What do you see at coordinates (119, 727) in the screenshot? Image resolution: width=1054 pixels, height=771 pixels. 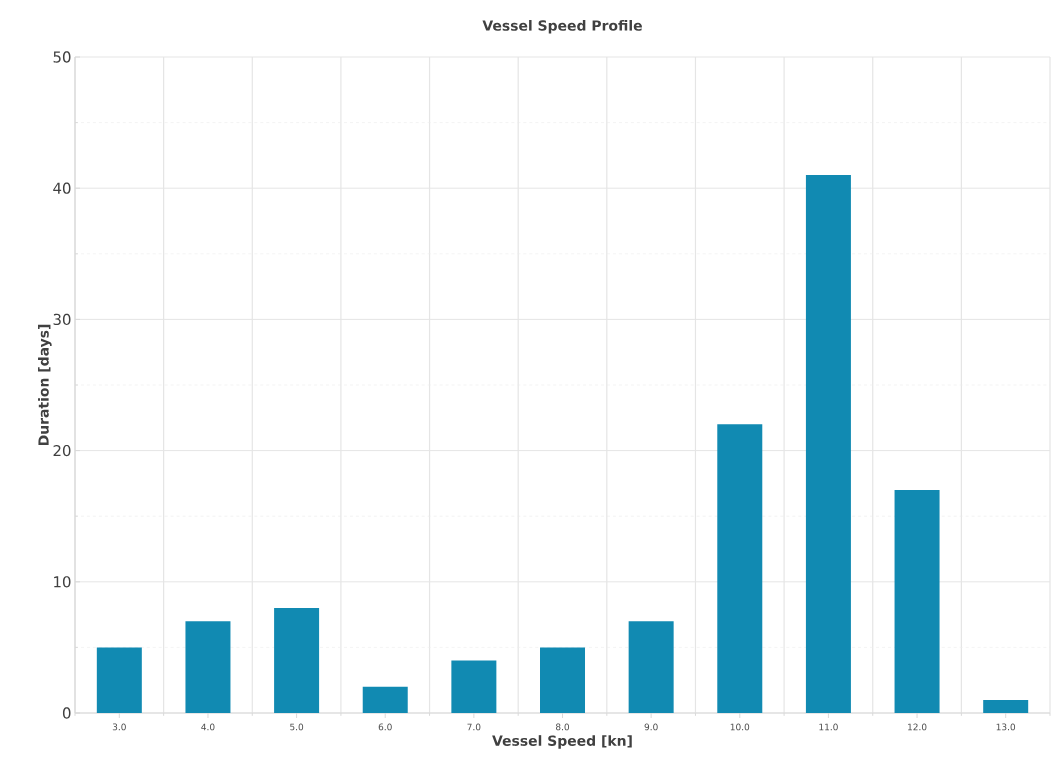 I see `x-tick-label: 3.0` at bounding box center [119, 727].